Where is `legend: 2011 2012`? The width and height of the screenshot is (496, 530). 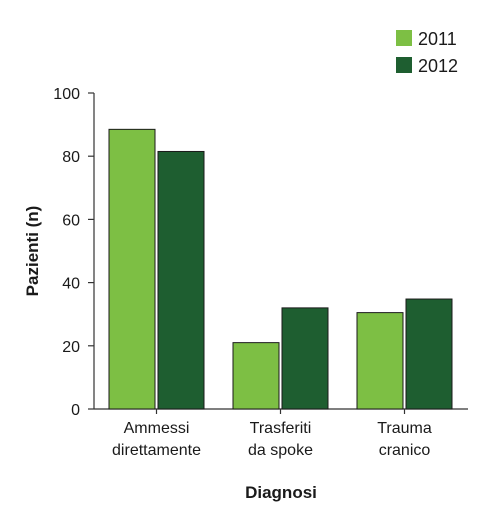
legend: 2011 2012 is located at coordinates (427, 52).